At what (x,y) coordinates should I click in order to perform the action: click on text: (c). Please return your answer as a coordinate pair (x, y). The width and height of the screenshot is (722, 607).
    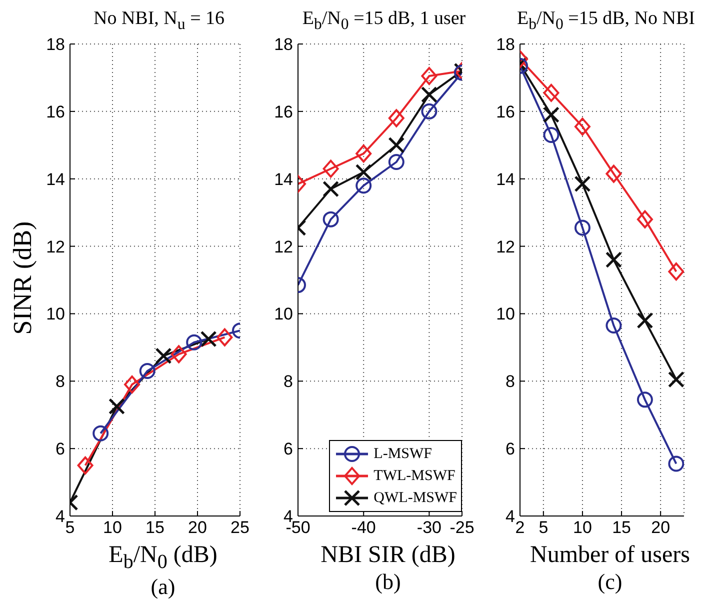
    Looking at the image, I should click on (610, 582).